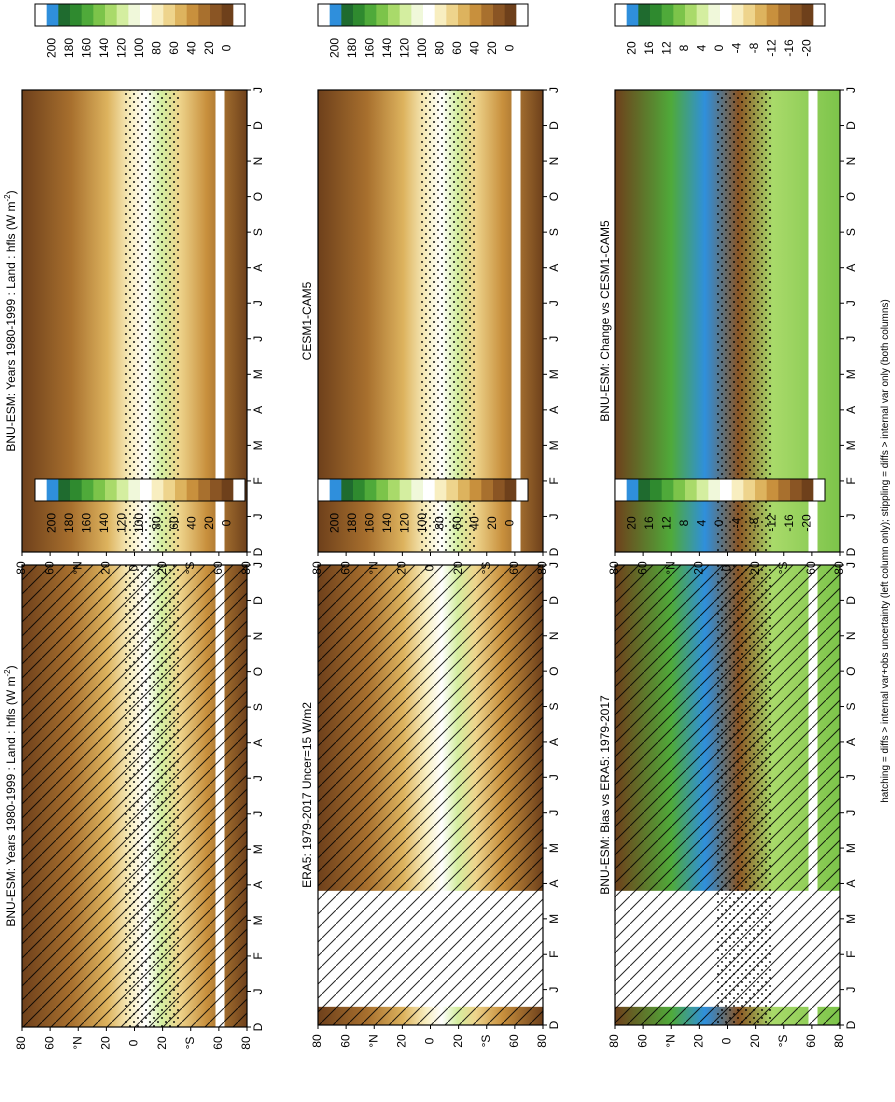  I want to click on colorbar-tick-label: 8, so click(684, 522).